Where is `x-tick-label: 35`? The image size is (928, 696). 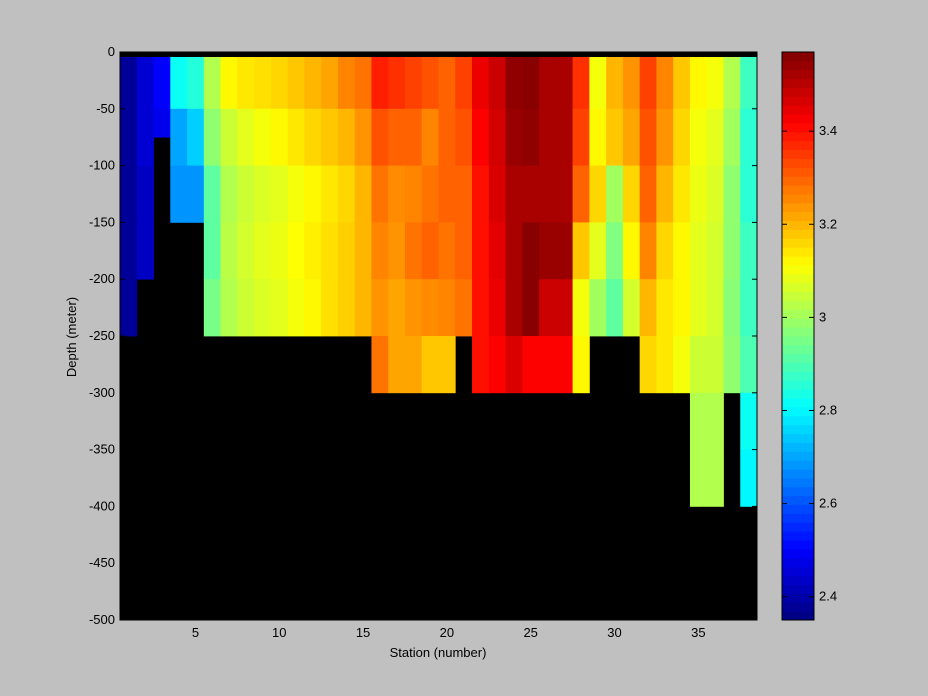 x-tick-label: 35 is located at coordinates (698, 632).